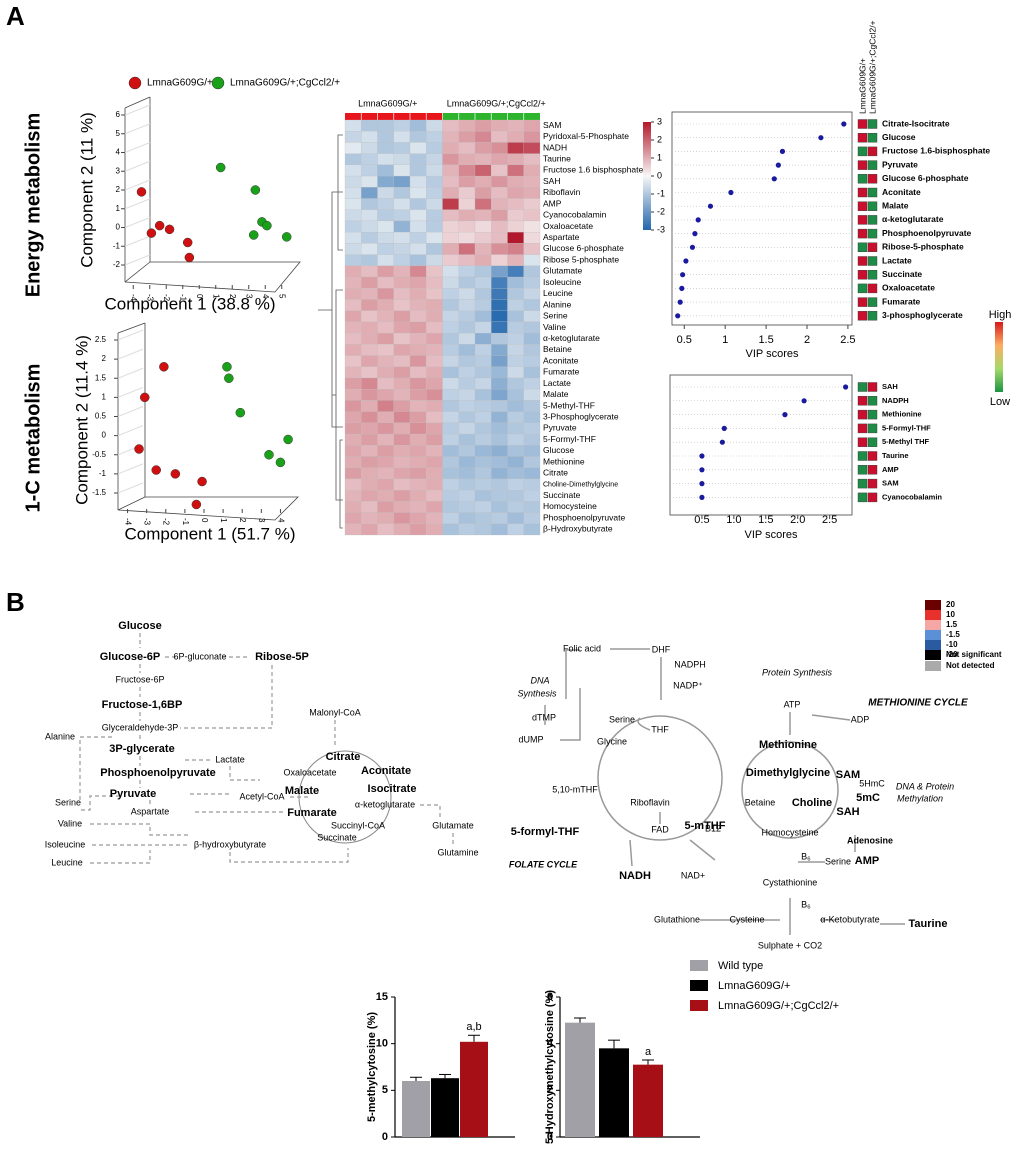 The height and width of the screenshot is (1156, 1020). I want to click on colorbar, so click(647, 176).